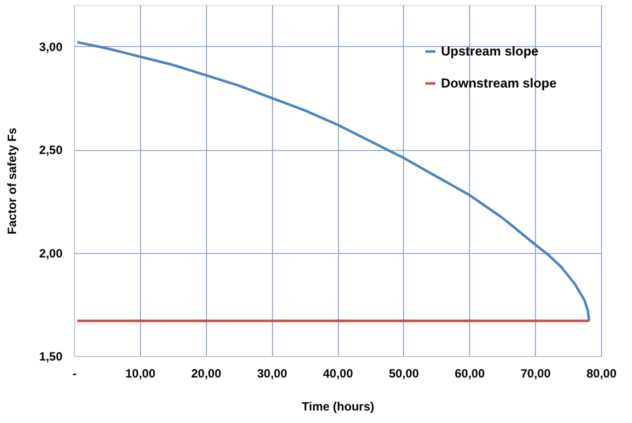 The image size is (632, 423). What do you see at coordinates (272, 373) in the screenshot?
I see `x-tick-label: 30,00` at bounding box center [272, 373].